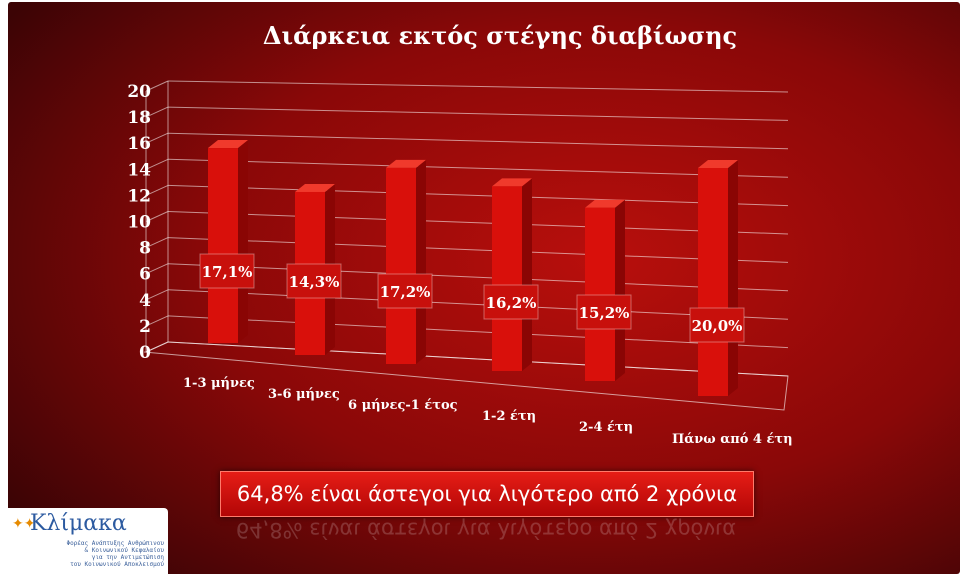 The width and height of the screenshot is (963, 575). I want to click on y-tick-label: 6, so click(145, 275).